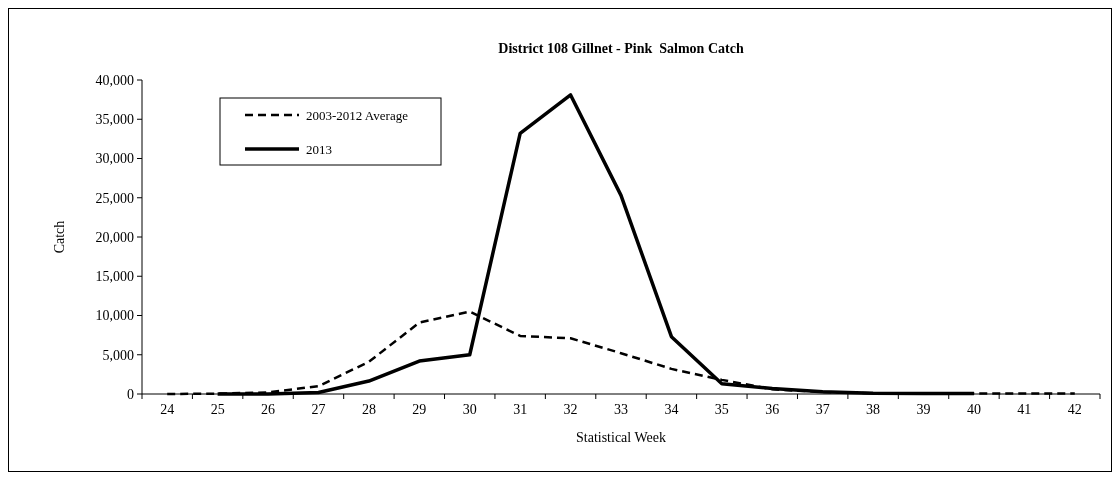 The height and width of the screenshot is (480, 1120). What do you see at coordinates (621, 409) in the screenshot?
I see `x-tick-label: 33` at bounding box center [621, 409].